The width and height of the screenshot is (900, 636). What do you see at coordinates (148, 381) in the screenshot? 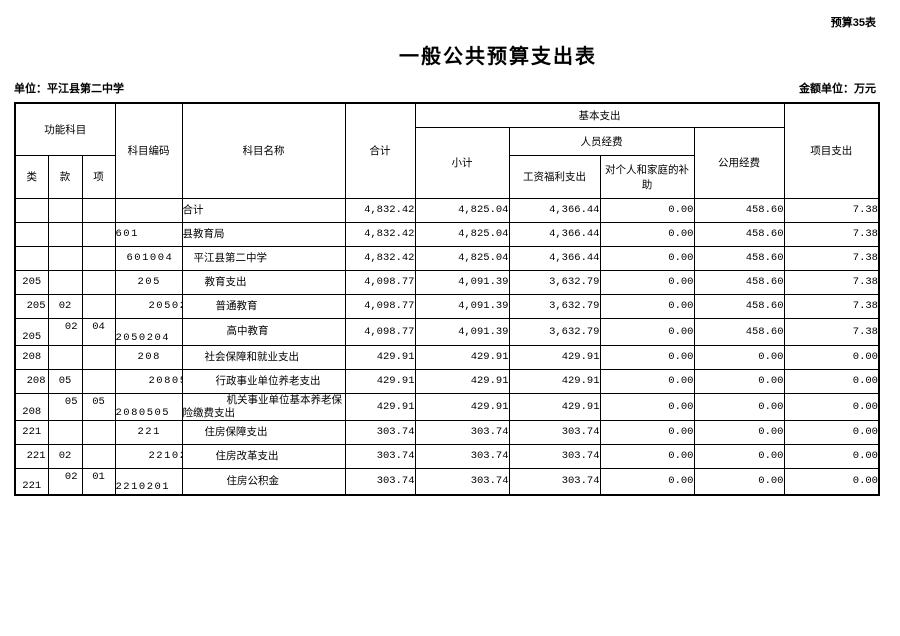
I see `cell-code: 20805` at bounding box center [148, 381].